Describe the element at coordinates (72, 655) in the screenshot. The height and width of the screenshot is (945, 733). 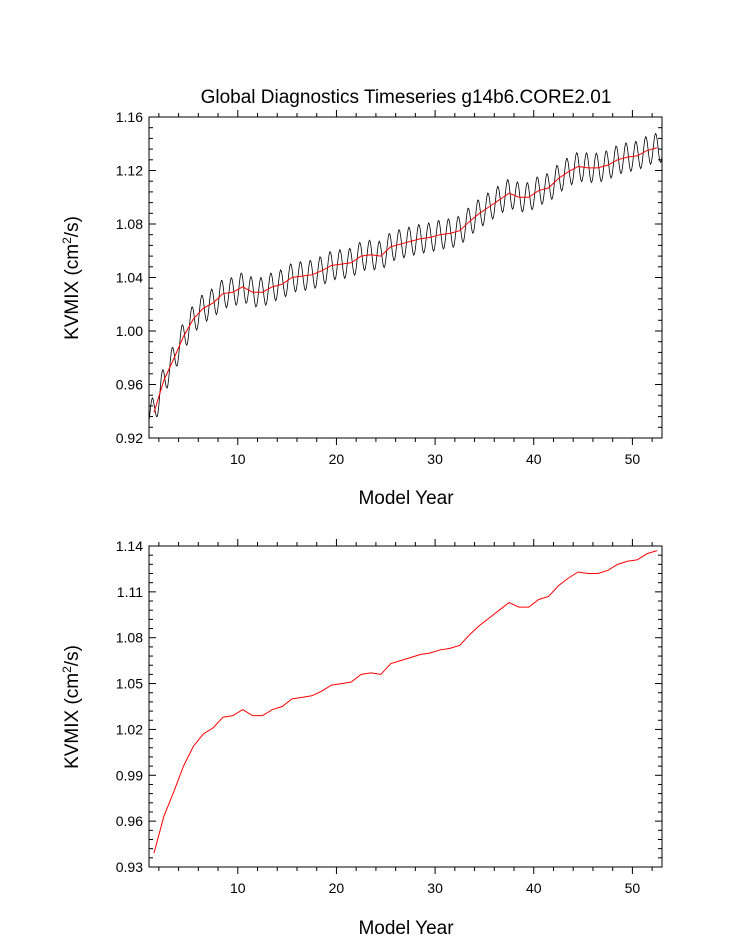
I see `bottom-y-axis-title-end: /s)` at that location.